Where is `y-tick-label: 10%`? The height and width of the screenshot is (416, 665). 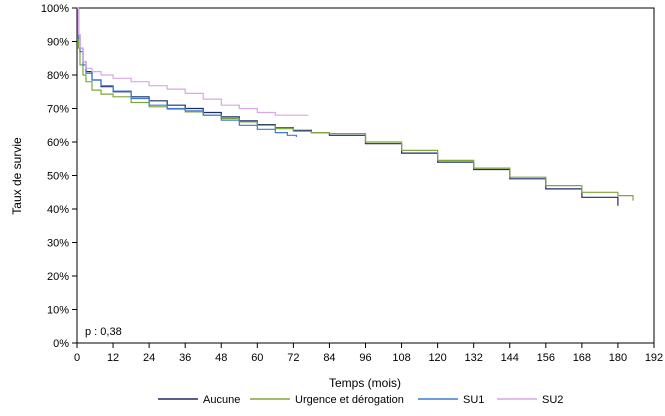
y-tick-label: 10% is located at coordinates (58, 311).